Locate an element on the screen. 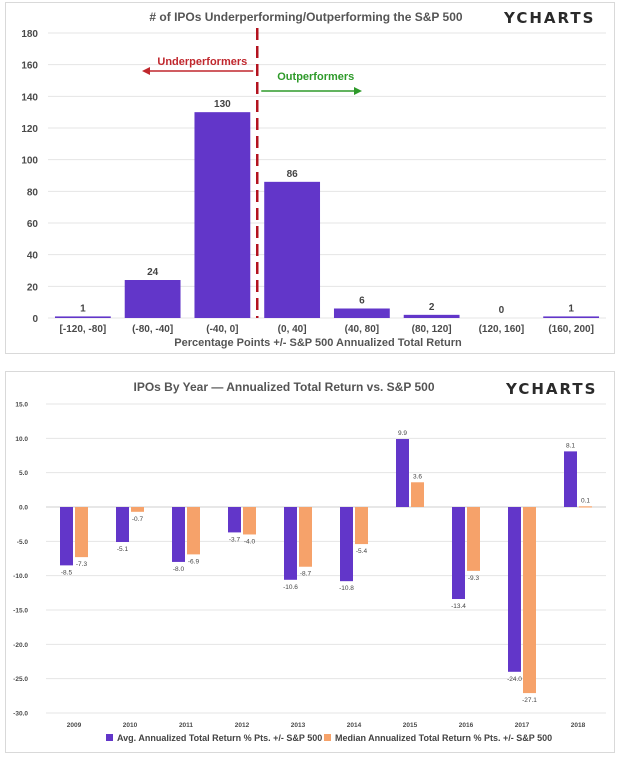 The image size is (620, 760). ycharts-logo: YCHARTS is located at coordinates (549, 18).